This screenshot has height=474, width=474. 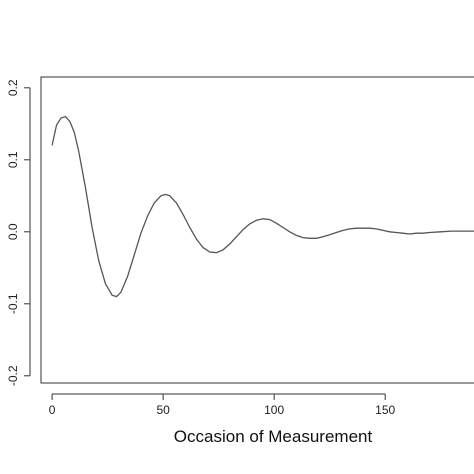 I want to click on y-tick-label: -0.1, so click(x=13, y=303).